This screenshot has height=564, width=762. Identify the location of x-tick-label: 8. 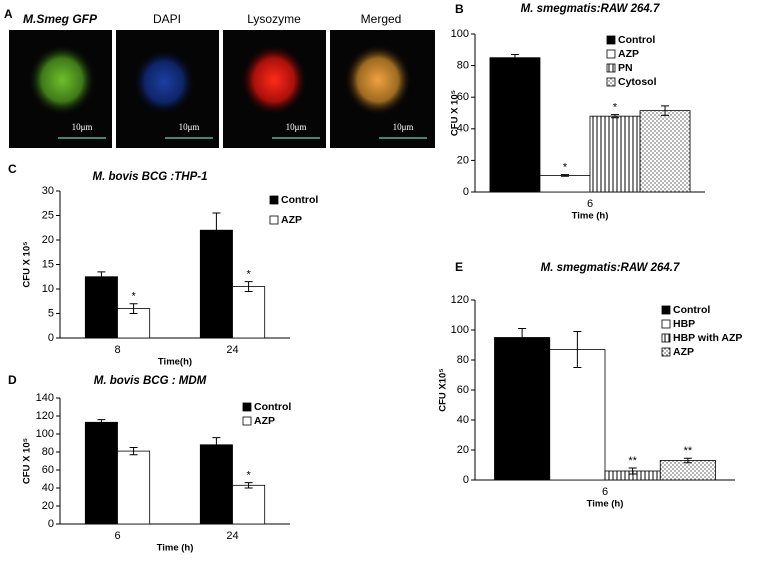
(117, 350).